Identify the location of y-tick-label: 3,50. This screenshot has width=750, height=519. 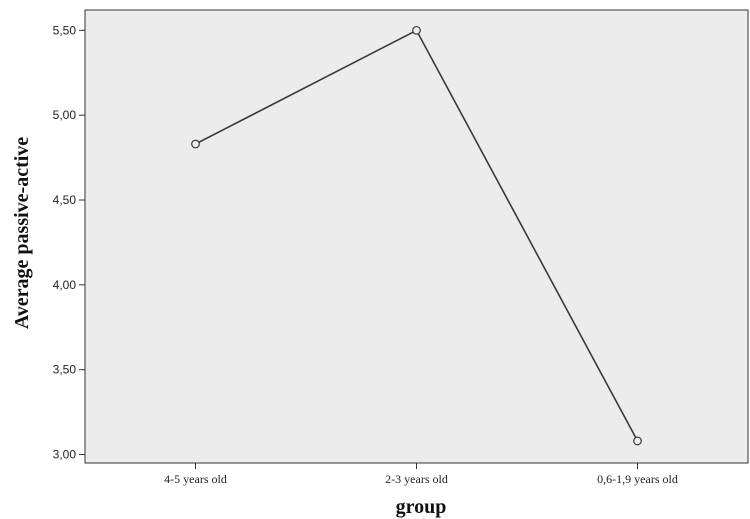
(65, 370).